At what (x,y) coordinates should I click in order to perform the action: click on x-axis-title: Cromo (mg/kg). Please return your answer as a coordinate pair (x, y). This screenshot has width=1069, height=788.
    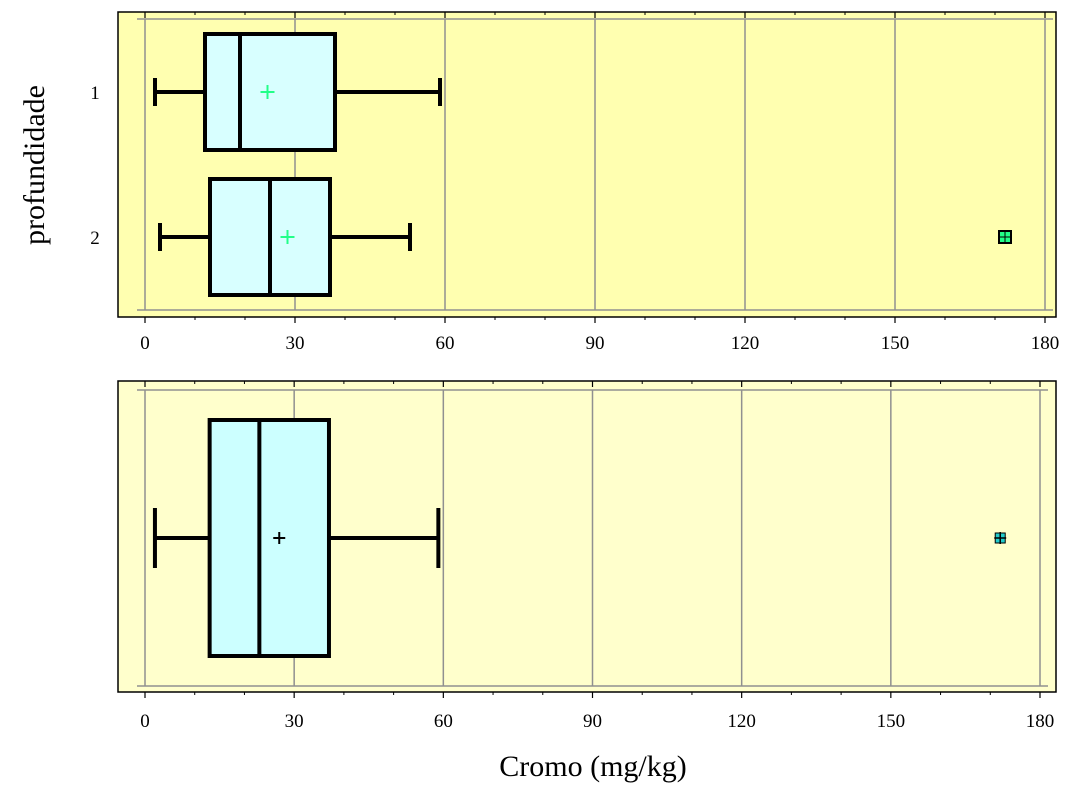
    Looking at the image, I should click on (593, 766).